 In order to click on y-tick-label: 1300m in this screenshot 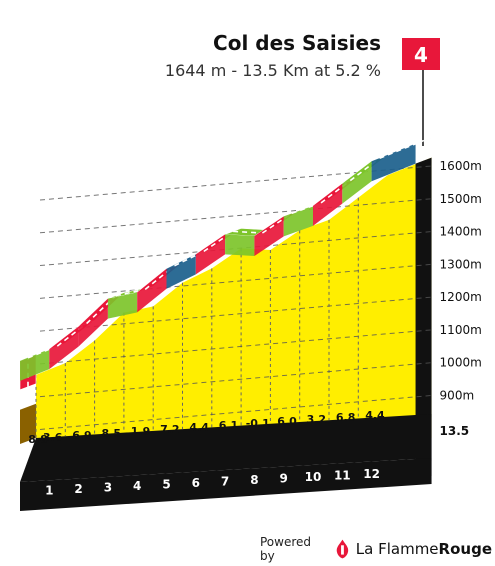, I will do `click(461, 264)`.